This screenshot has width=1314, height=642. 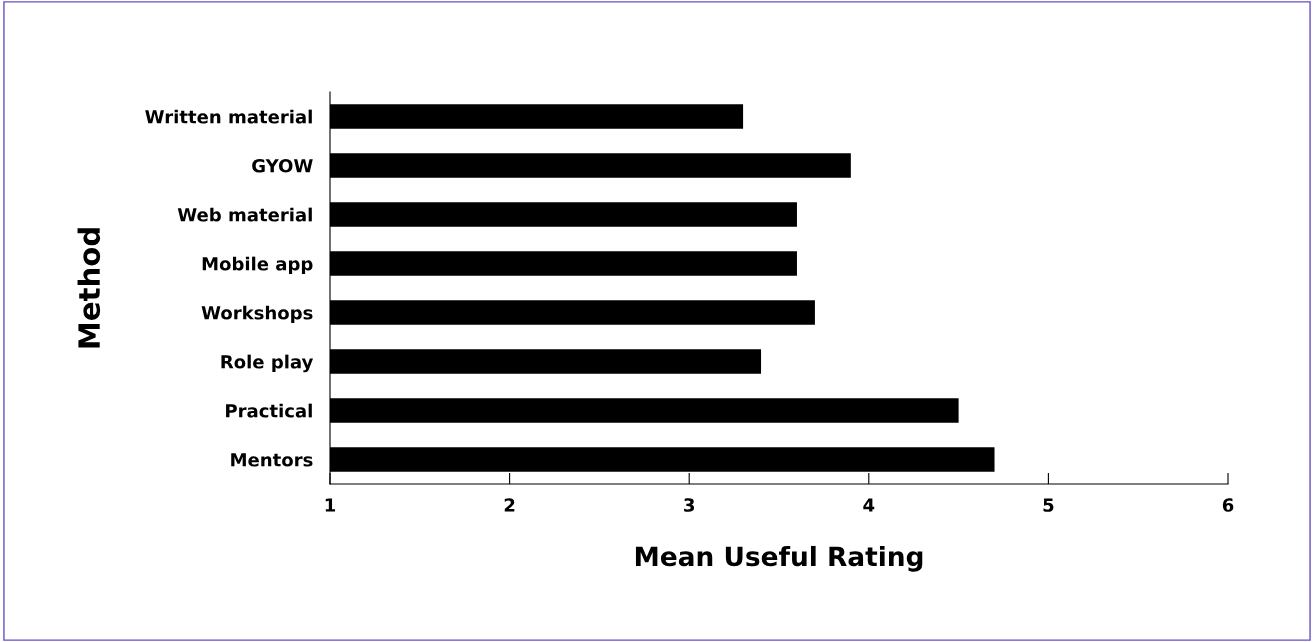 What do you see at coordinates (330, 505) in the screenshot?
I see `x-tick-label: 1` at bounding box center [330, 505].